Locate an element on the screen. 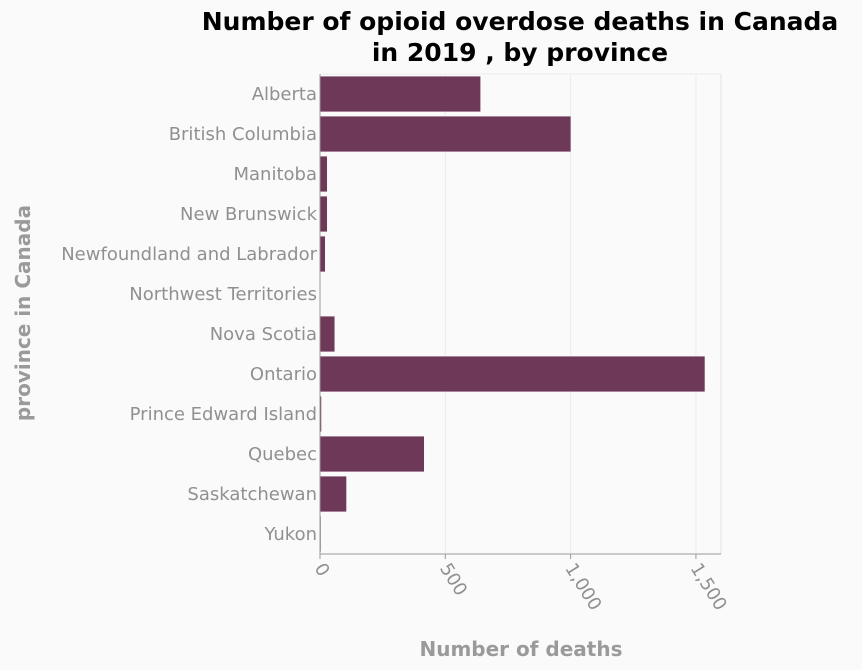 The width and height of the screenshot is (862, 670). category-label: Ontario is located at coordinates (283, 374).